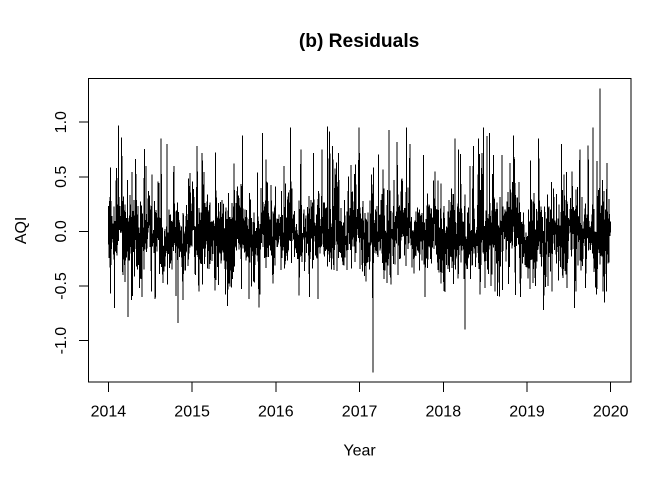  Describe the element at coordinates (109, 412) in the screenshot. I see `svg-text: 2014` at that location.